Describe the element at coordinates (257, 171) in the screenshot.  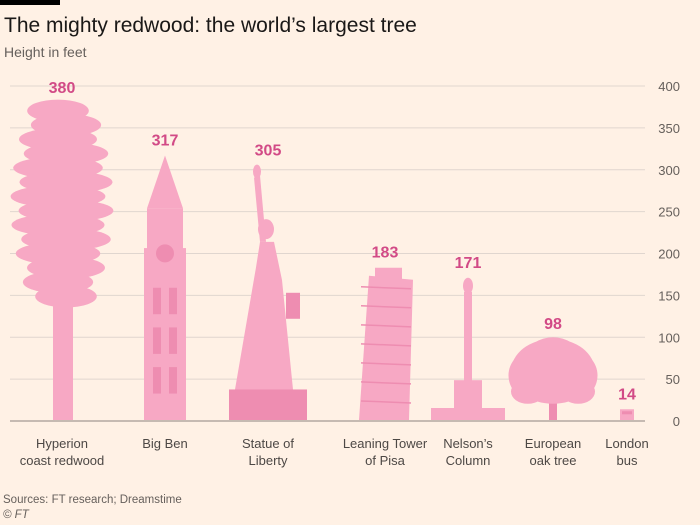
I see `torch-flame` at that location.